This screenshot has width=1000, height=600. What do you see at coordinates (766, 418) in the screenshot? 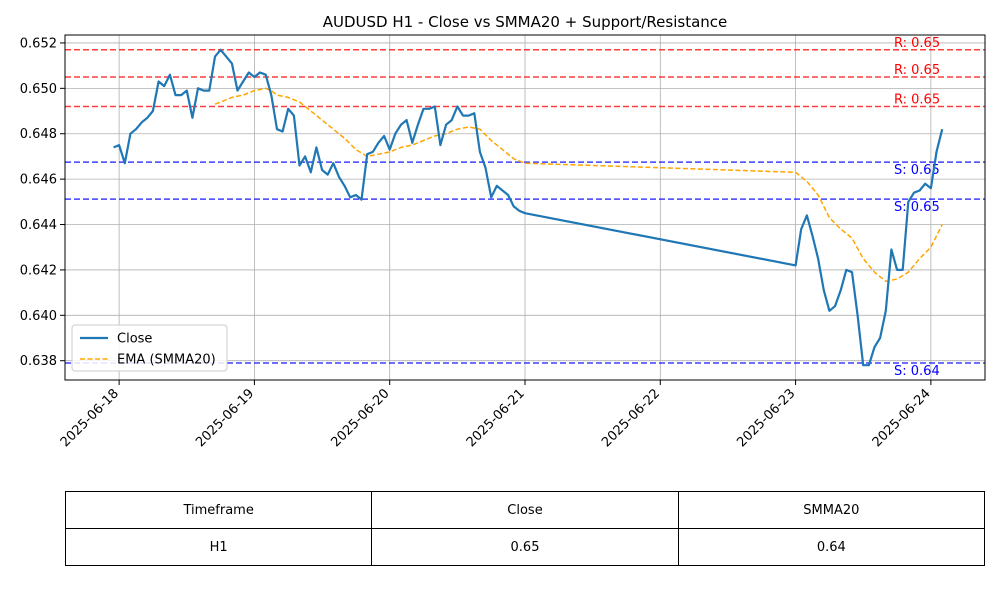
I see `x-tick-label: 2025-06-23` at bounding box center [766, 418].